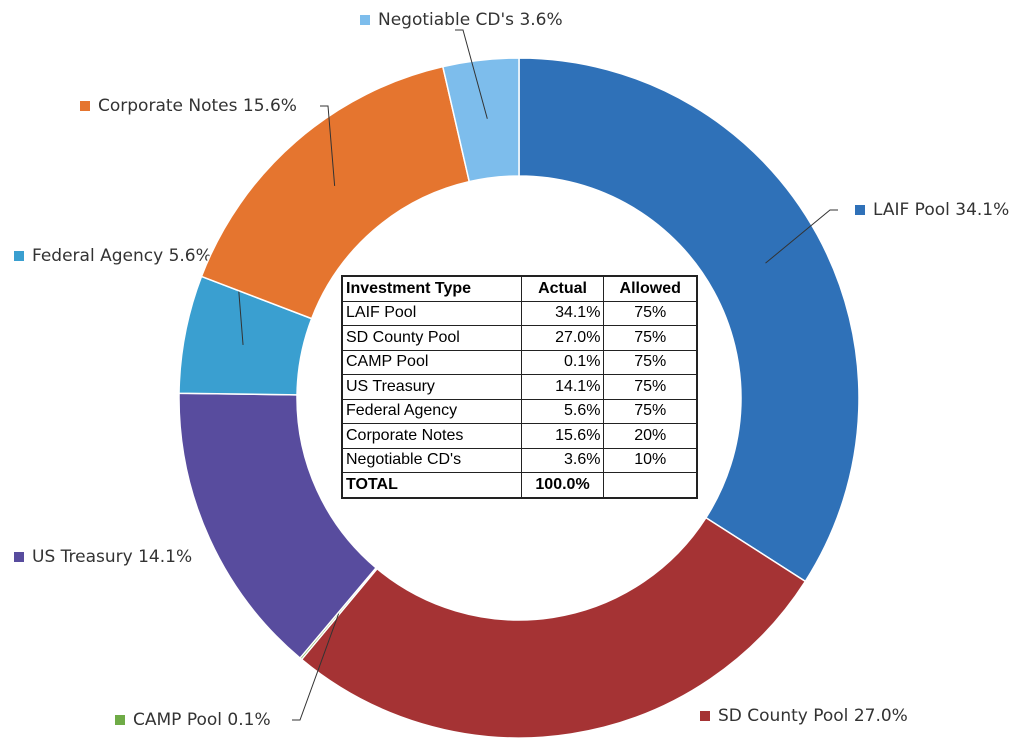  I want to click on table-row: SD County Pool 27.0% 75%, so click(519, 338).